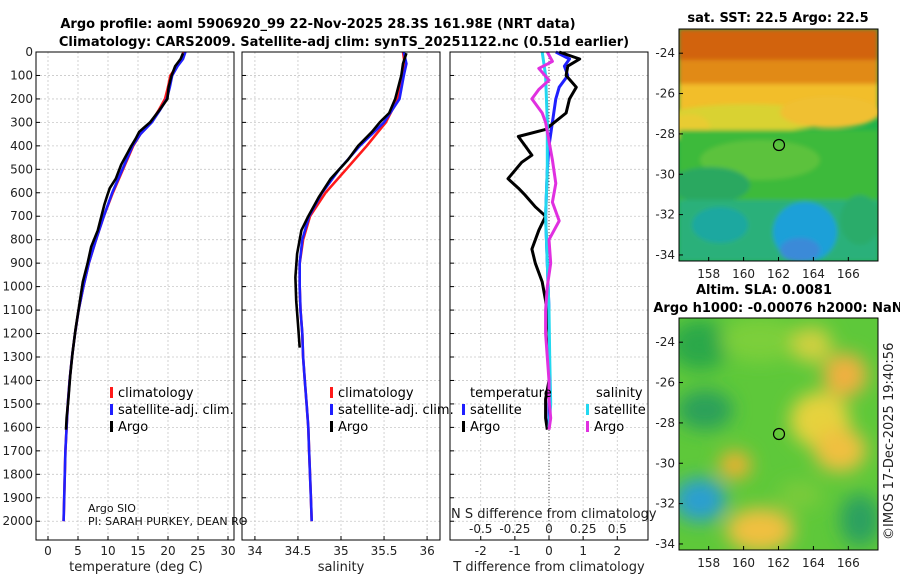 The width and height of the screenshot is (900, 580). Describe the element at coordinates (111, 409) in the screenshot. I see `legend-swatch-satellite-adj` at that location.